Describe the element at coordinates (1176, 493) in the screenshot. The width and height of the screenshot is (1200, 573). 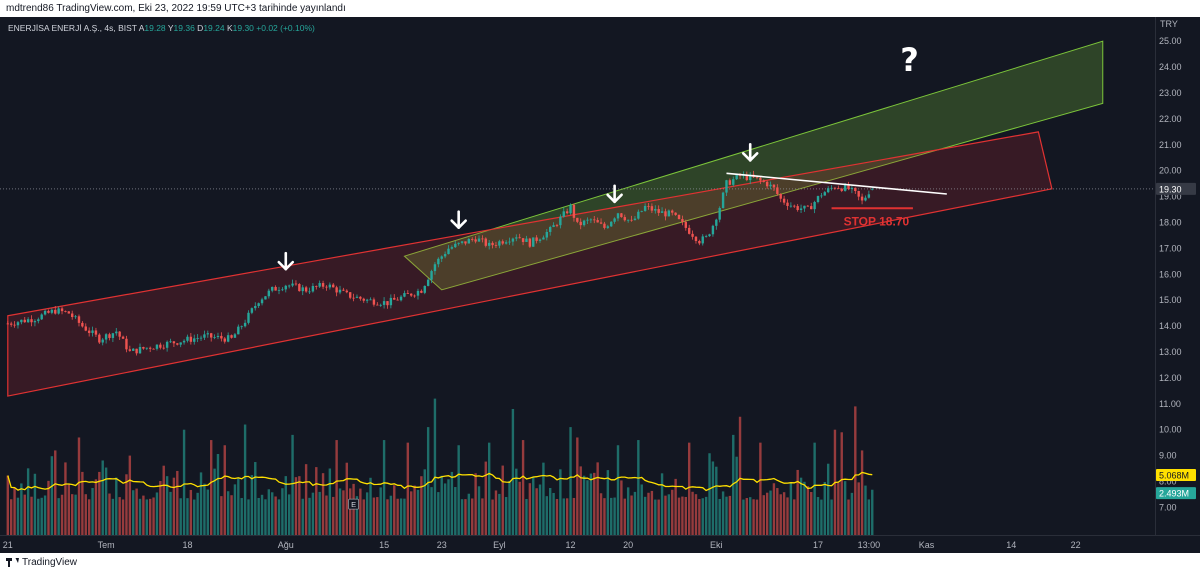
I see `last-volume-tag: 2.493M` at that location.